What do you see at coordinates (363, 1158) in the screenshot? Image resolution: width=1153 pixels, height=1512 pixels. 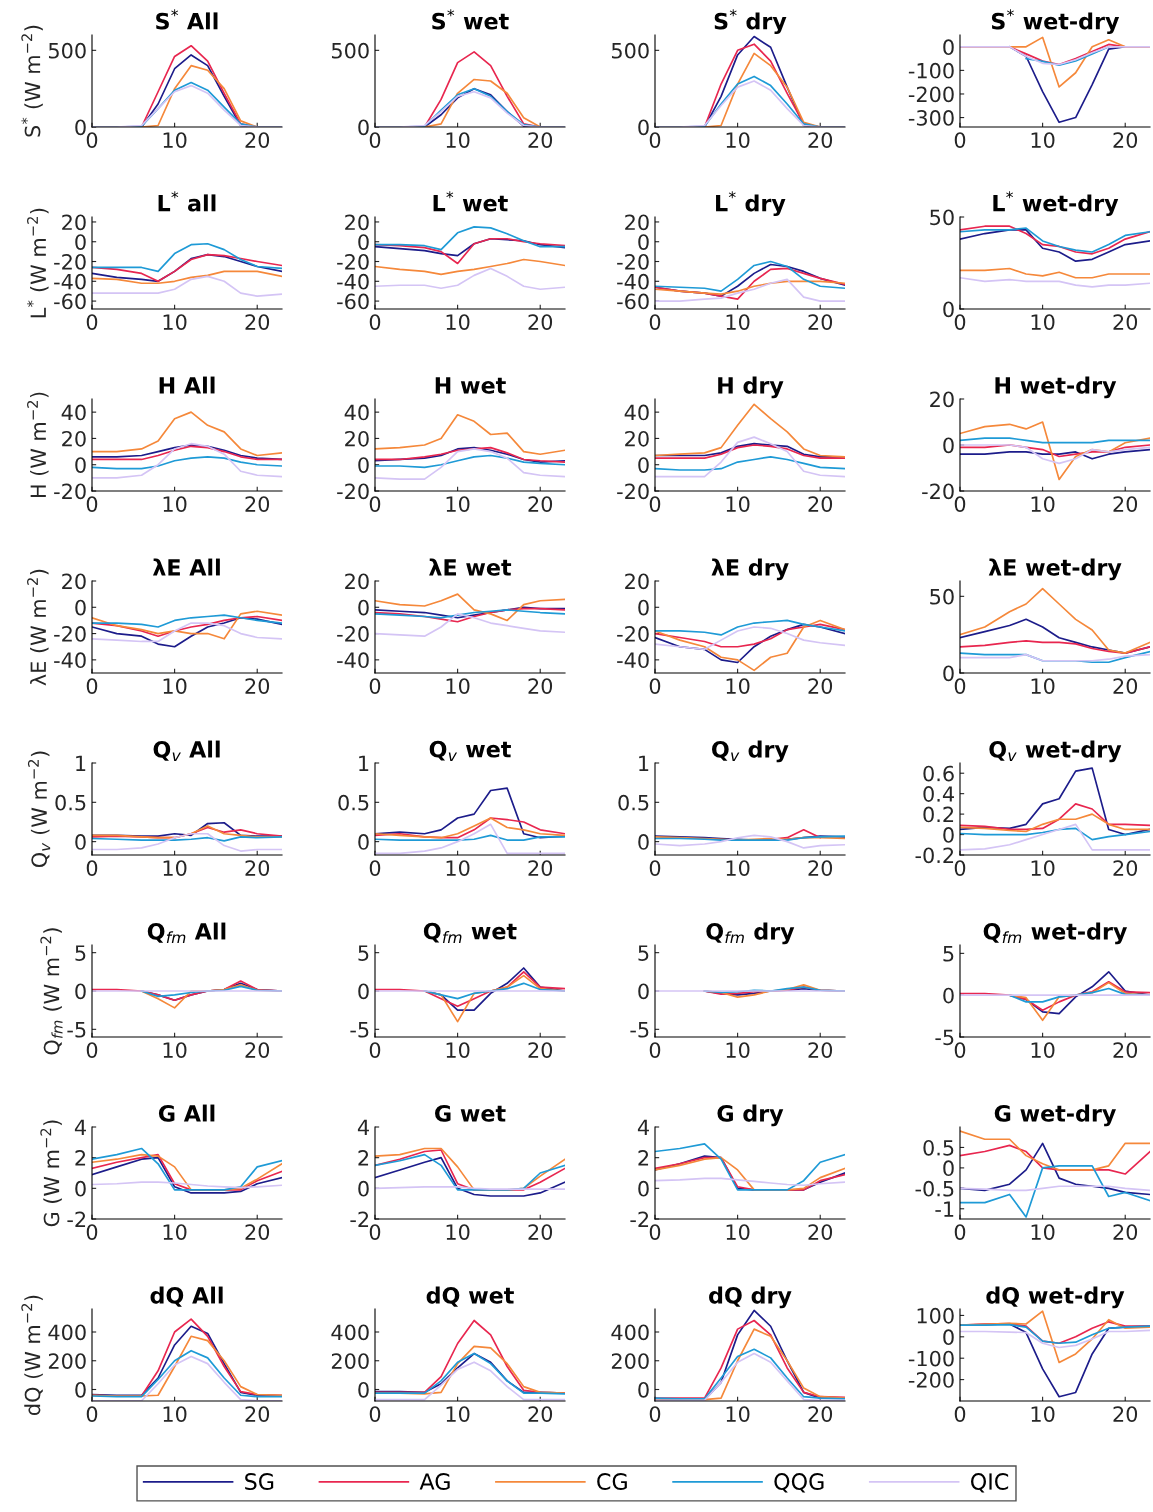 I see `y-tick-label: 2` at bounding box center [363, 1158].